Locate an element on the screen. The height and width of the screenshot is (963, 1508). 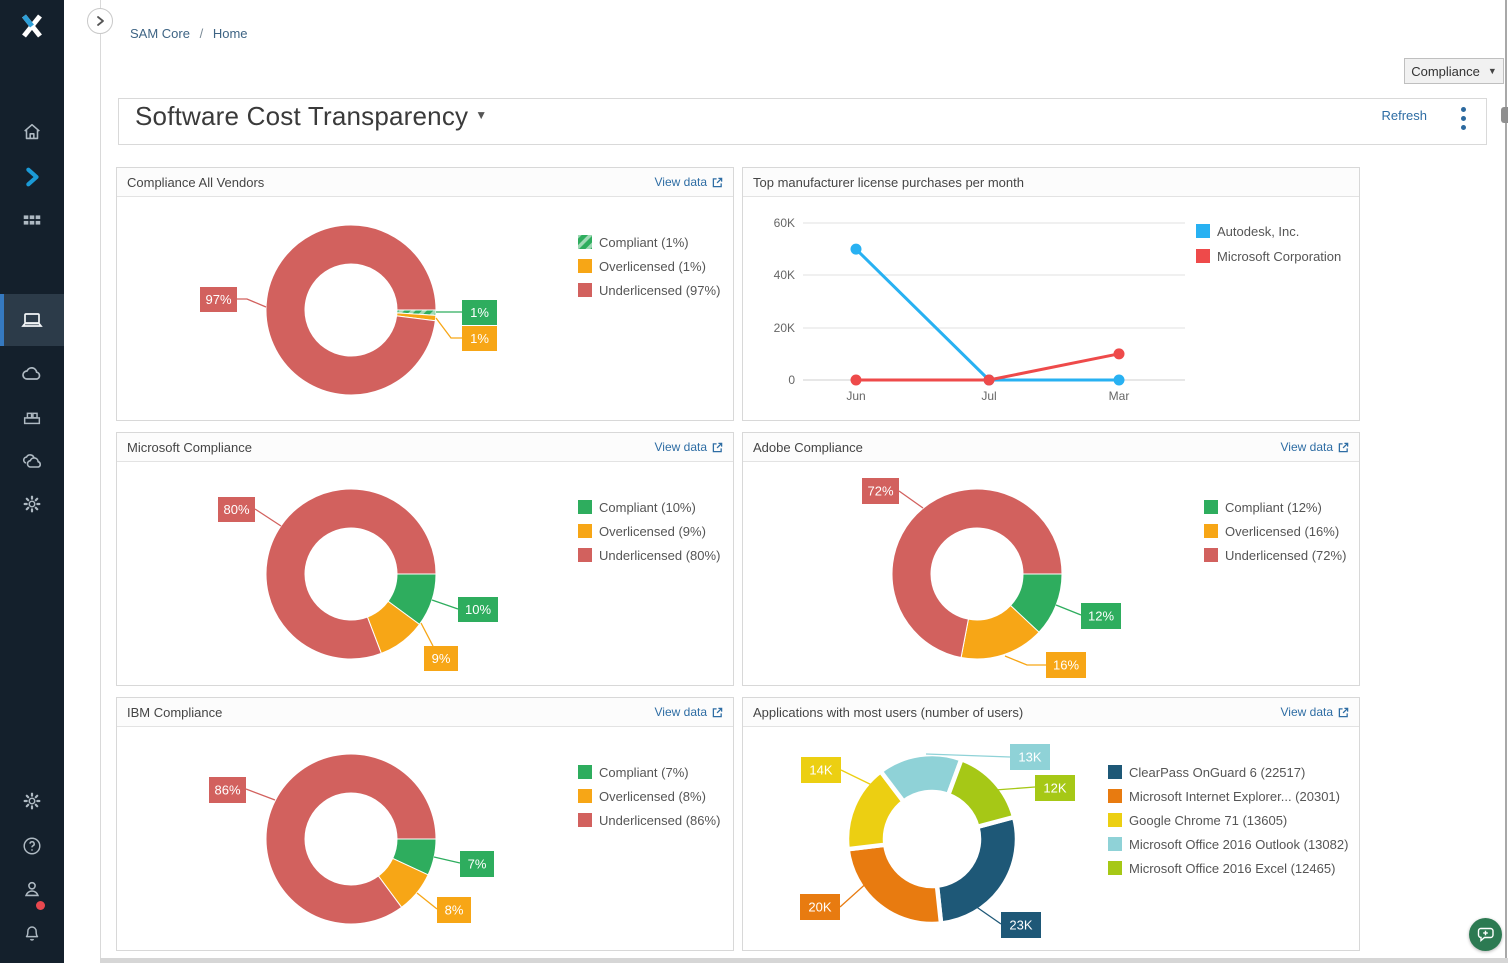
panel-divider-line is located at coordinates (100, 479).